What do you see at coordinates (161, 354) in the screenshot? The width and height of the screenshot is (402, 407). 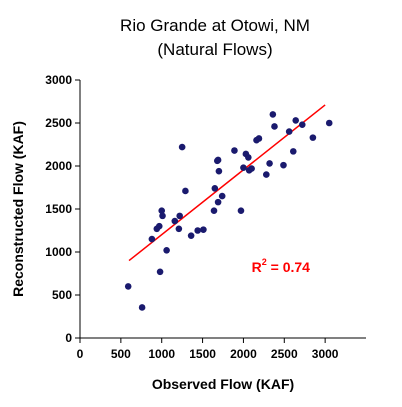 I see `x-tick-label: 1000` at bounding box center [161, 354].